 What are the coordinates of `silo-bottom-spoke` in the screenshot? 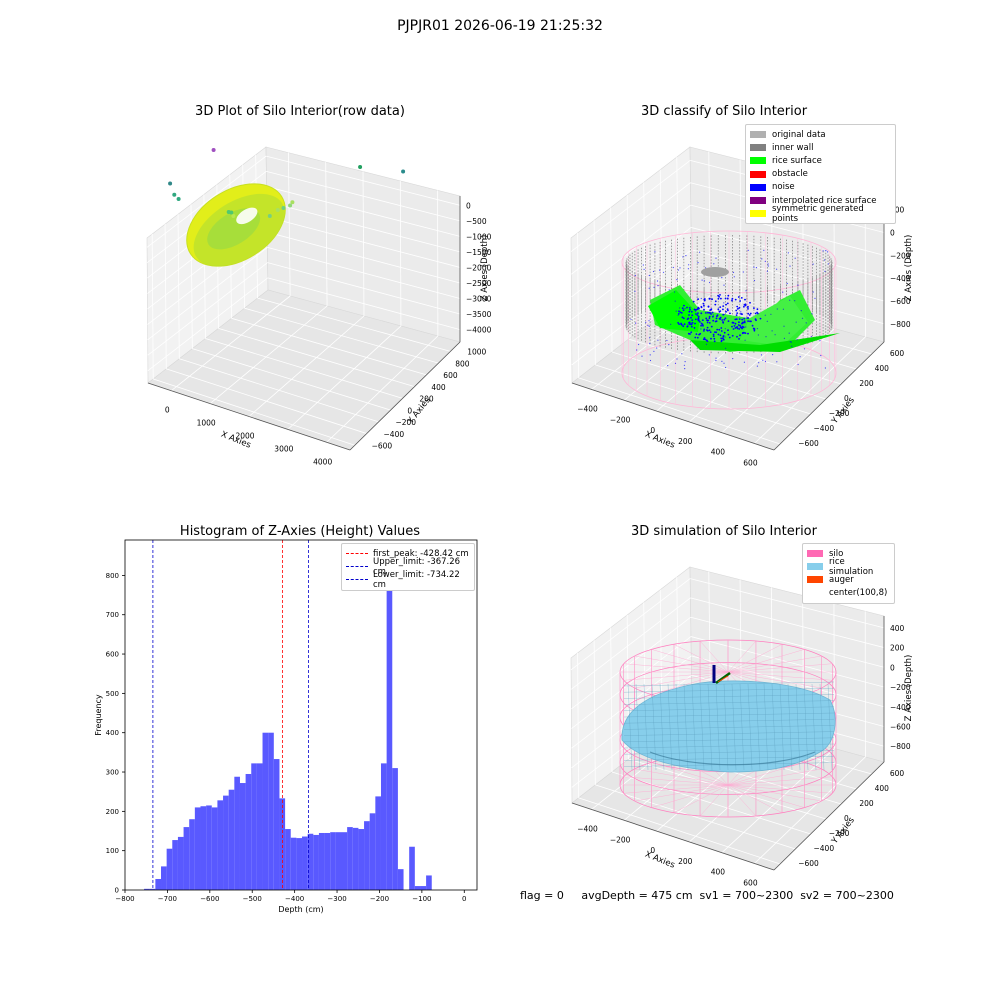 It's located at (681, 793).